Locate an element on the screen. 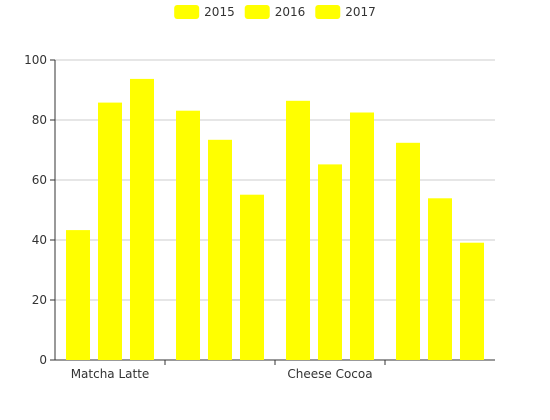 This screenshot has width=550, height=420. legend-label-2015: 2015 is located at coordinates (219, 12).